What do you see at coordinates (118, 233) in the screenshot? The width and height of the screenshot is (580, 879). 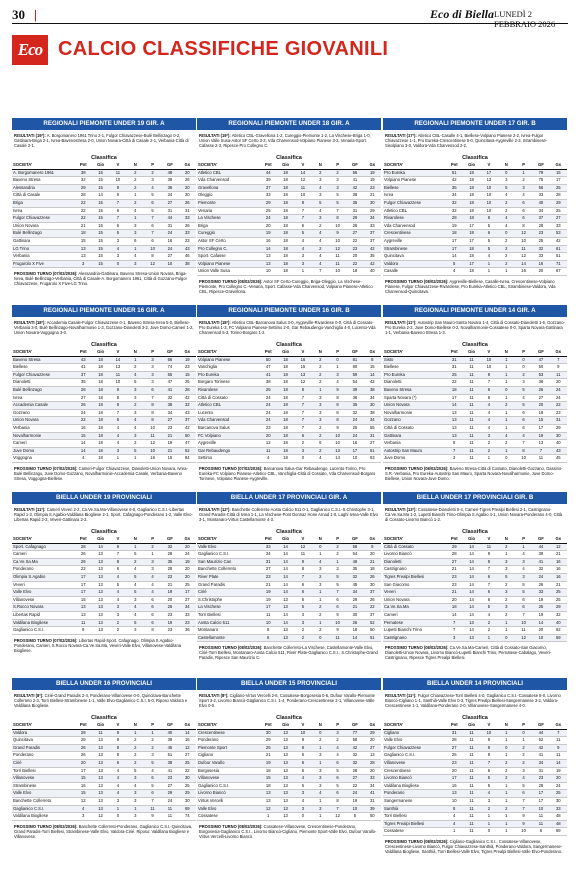 I see `stat-cell: 5` at bounding box center [118, 233].